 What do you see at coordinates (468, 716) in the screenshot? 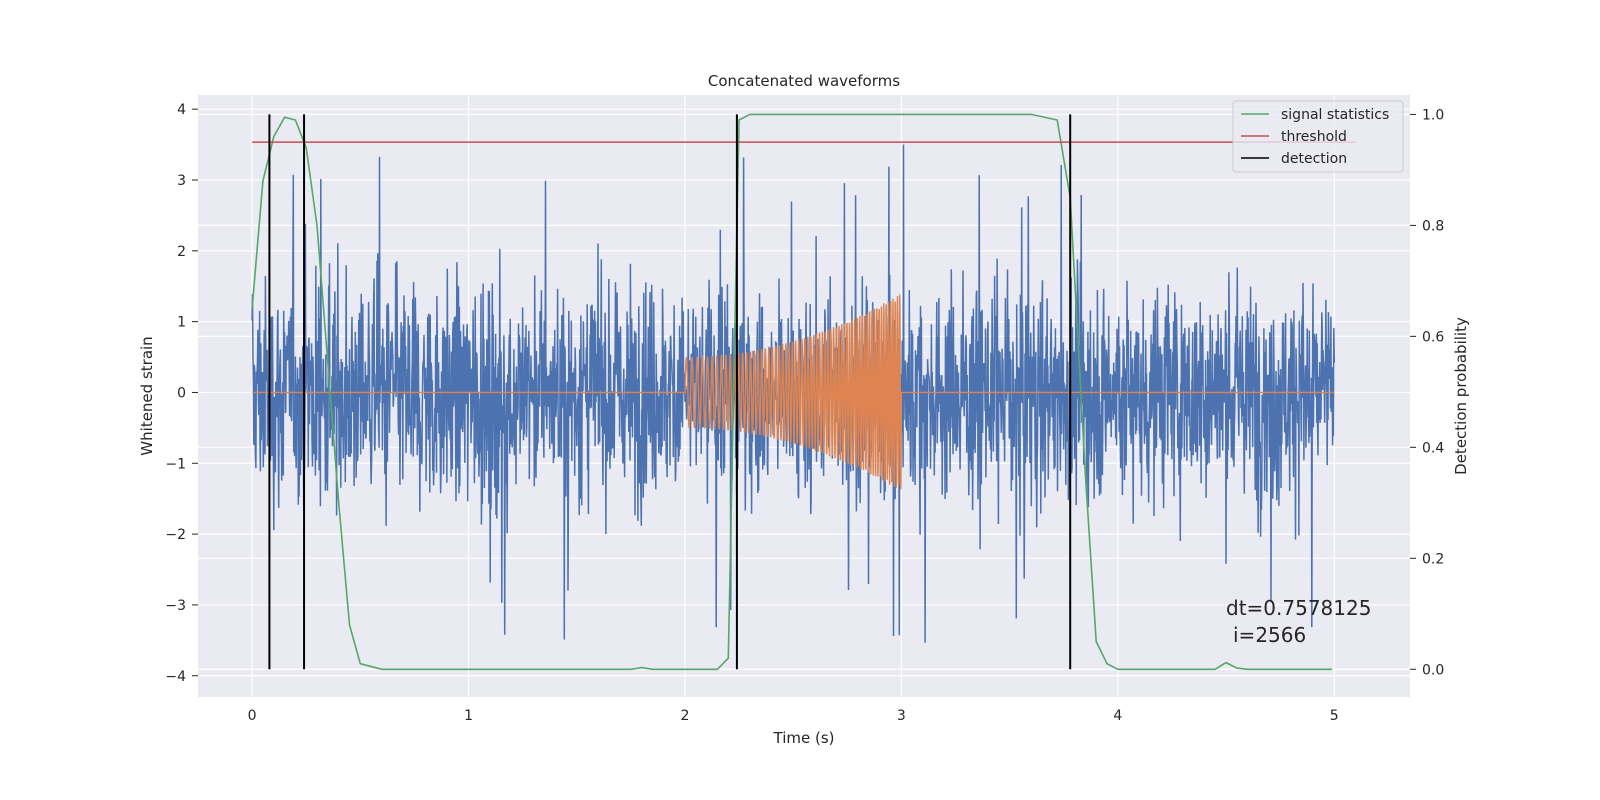
I see `x-tick-label: 1` at bounding box center [468, 716].